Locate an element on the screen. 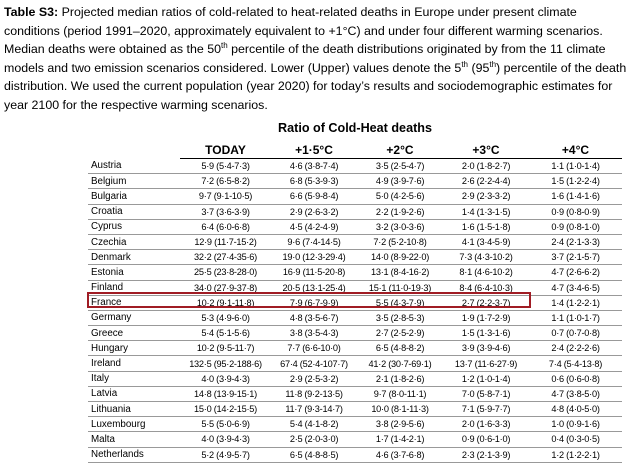  ratio-cell: 5·0 (4·2-5·6) is located at coordinates (400, 196).